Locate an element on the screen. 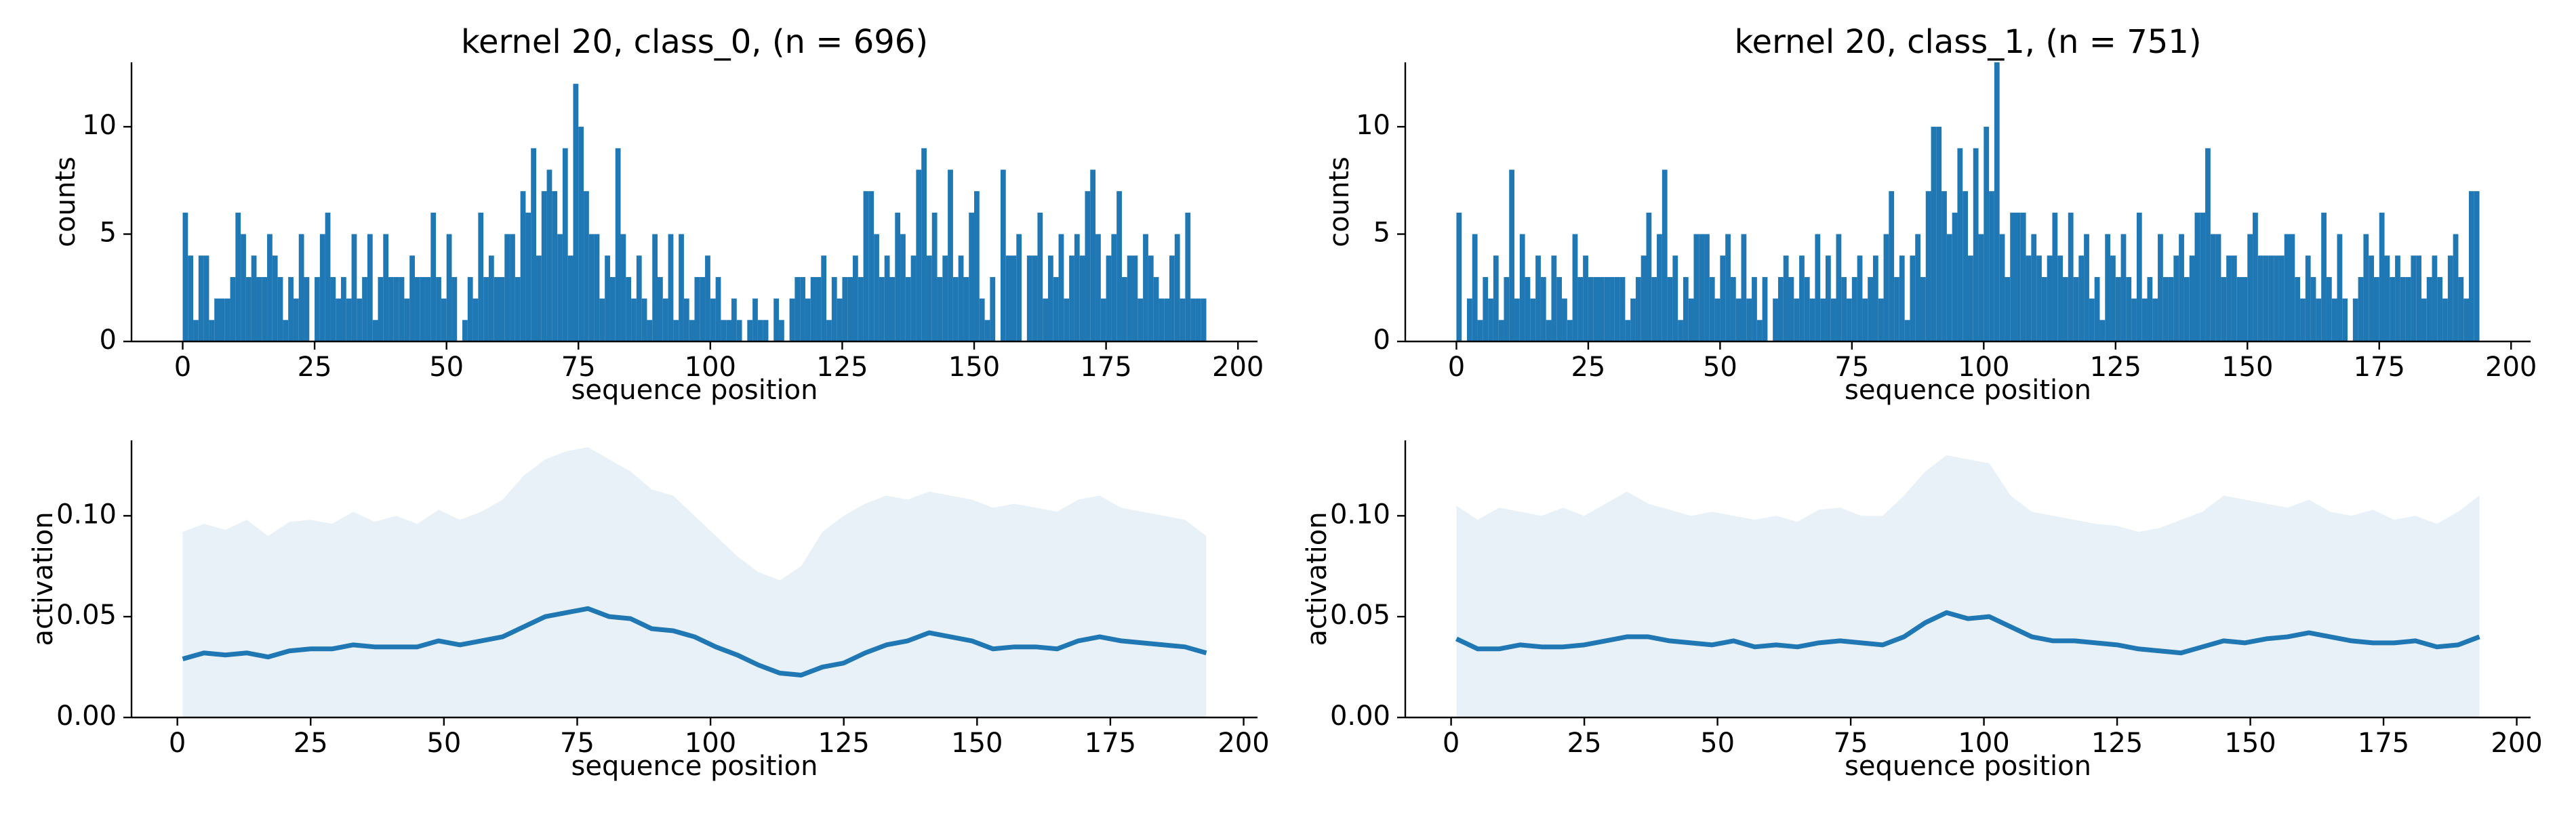 The image size is (2576, 813). x-tick-label: 75 is located at coordinates (578, 367).